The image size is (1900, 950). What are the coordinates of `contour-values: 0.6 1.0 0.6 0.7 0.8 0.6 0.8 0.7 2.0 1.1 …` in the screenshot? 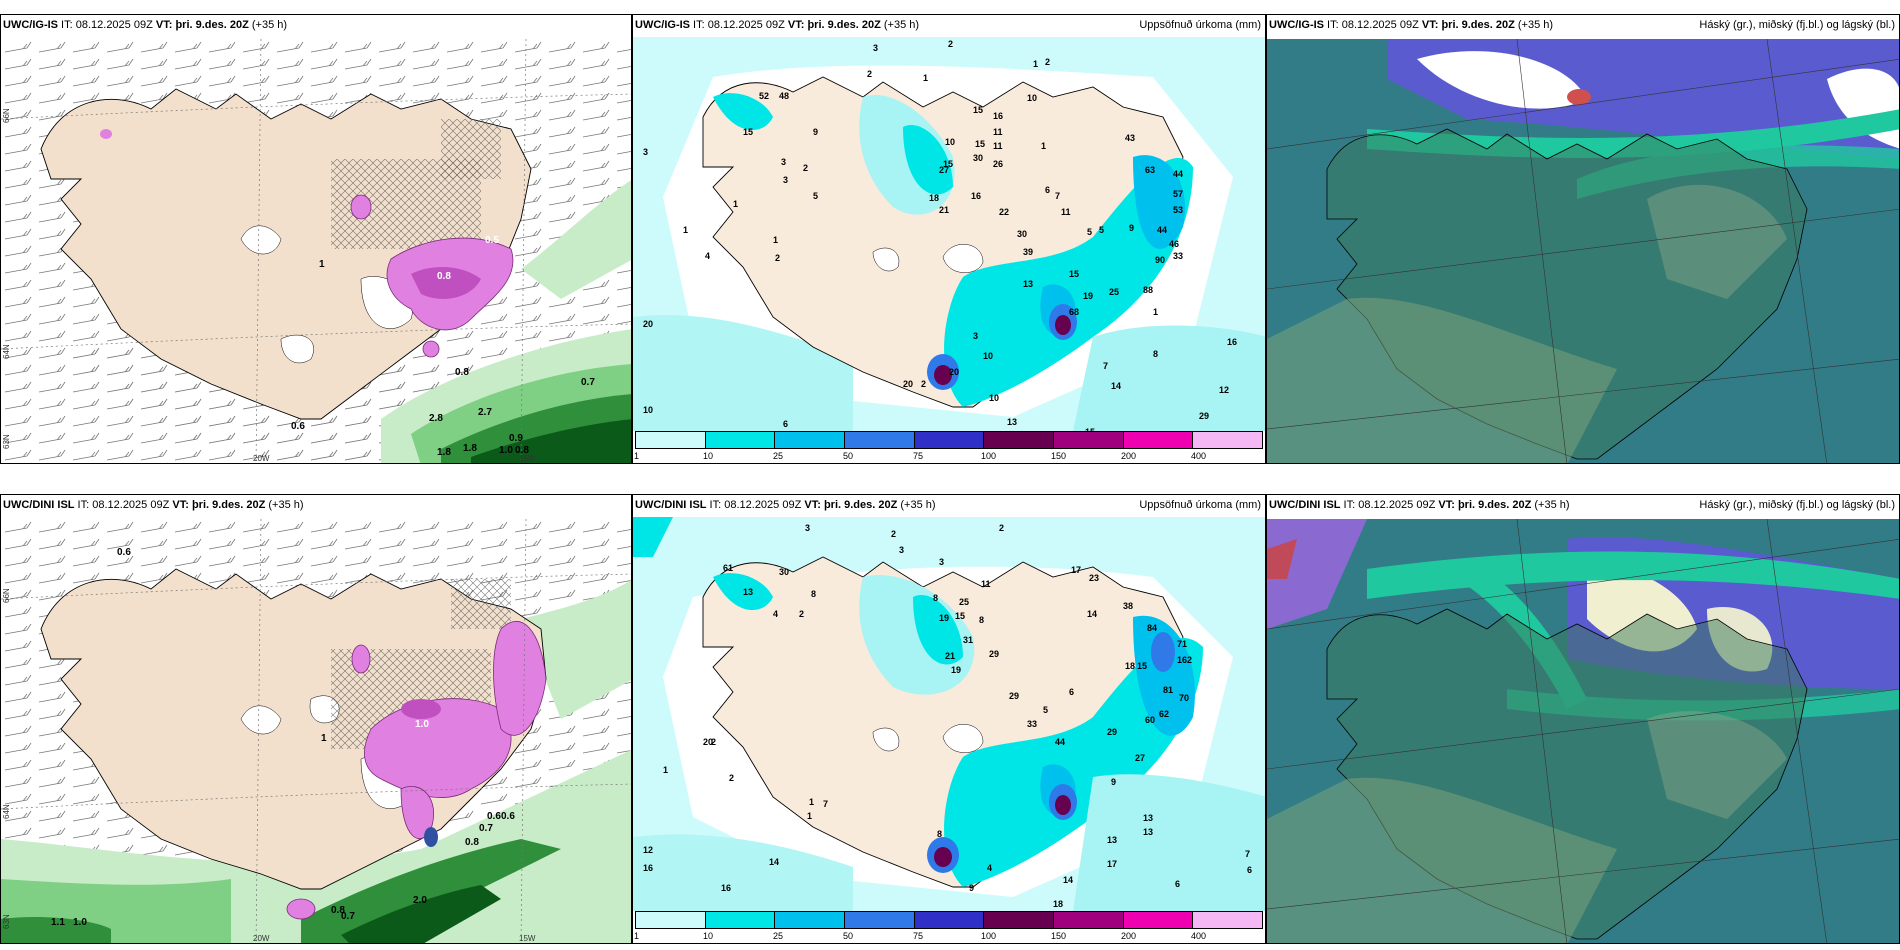 It's located at (283, 737).